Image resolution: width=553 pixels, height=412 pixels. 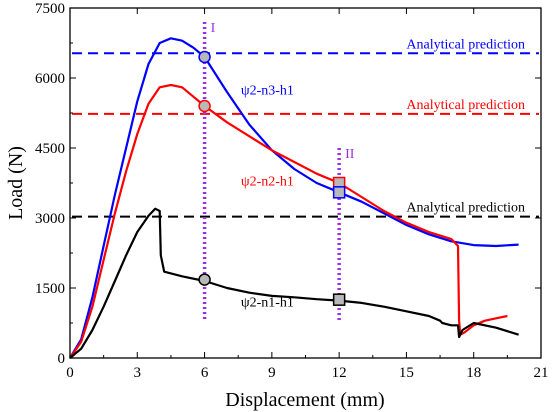 What do you see at coordinates (541, 373) in the screenshot?
I see `x-tick-label-7: 21` at bounding box center [541, 373].